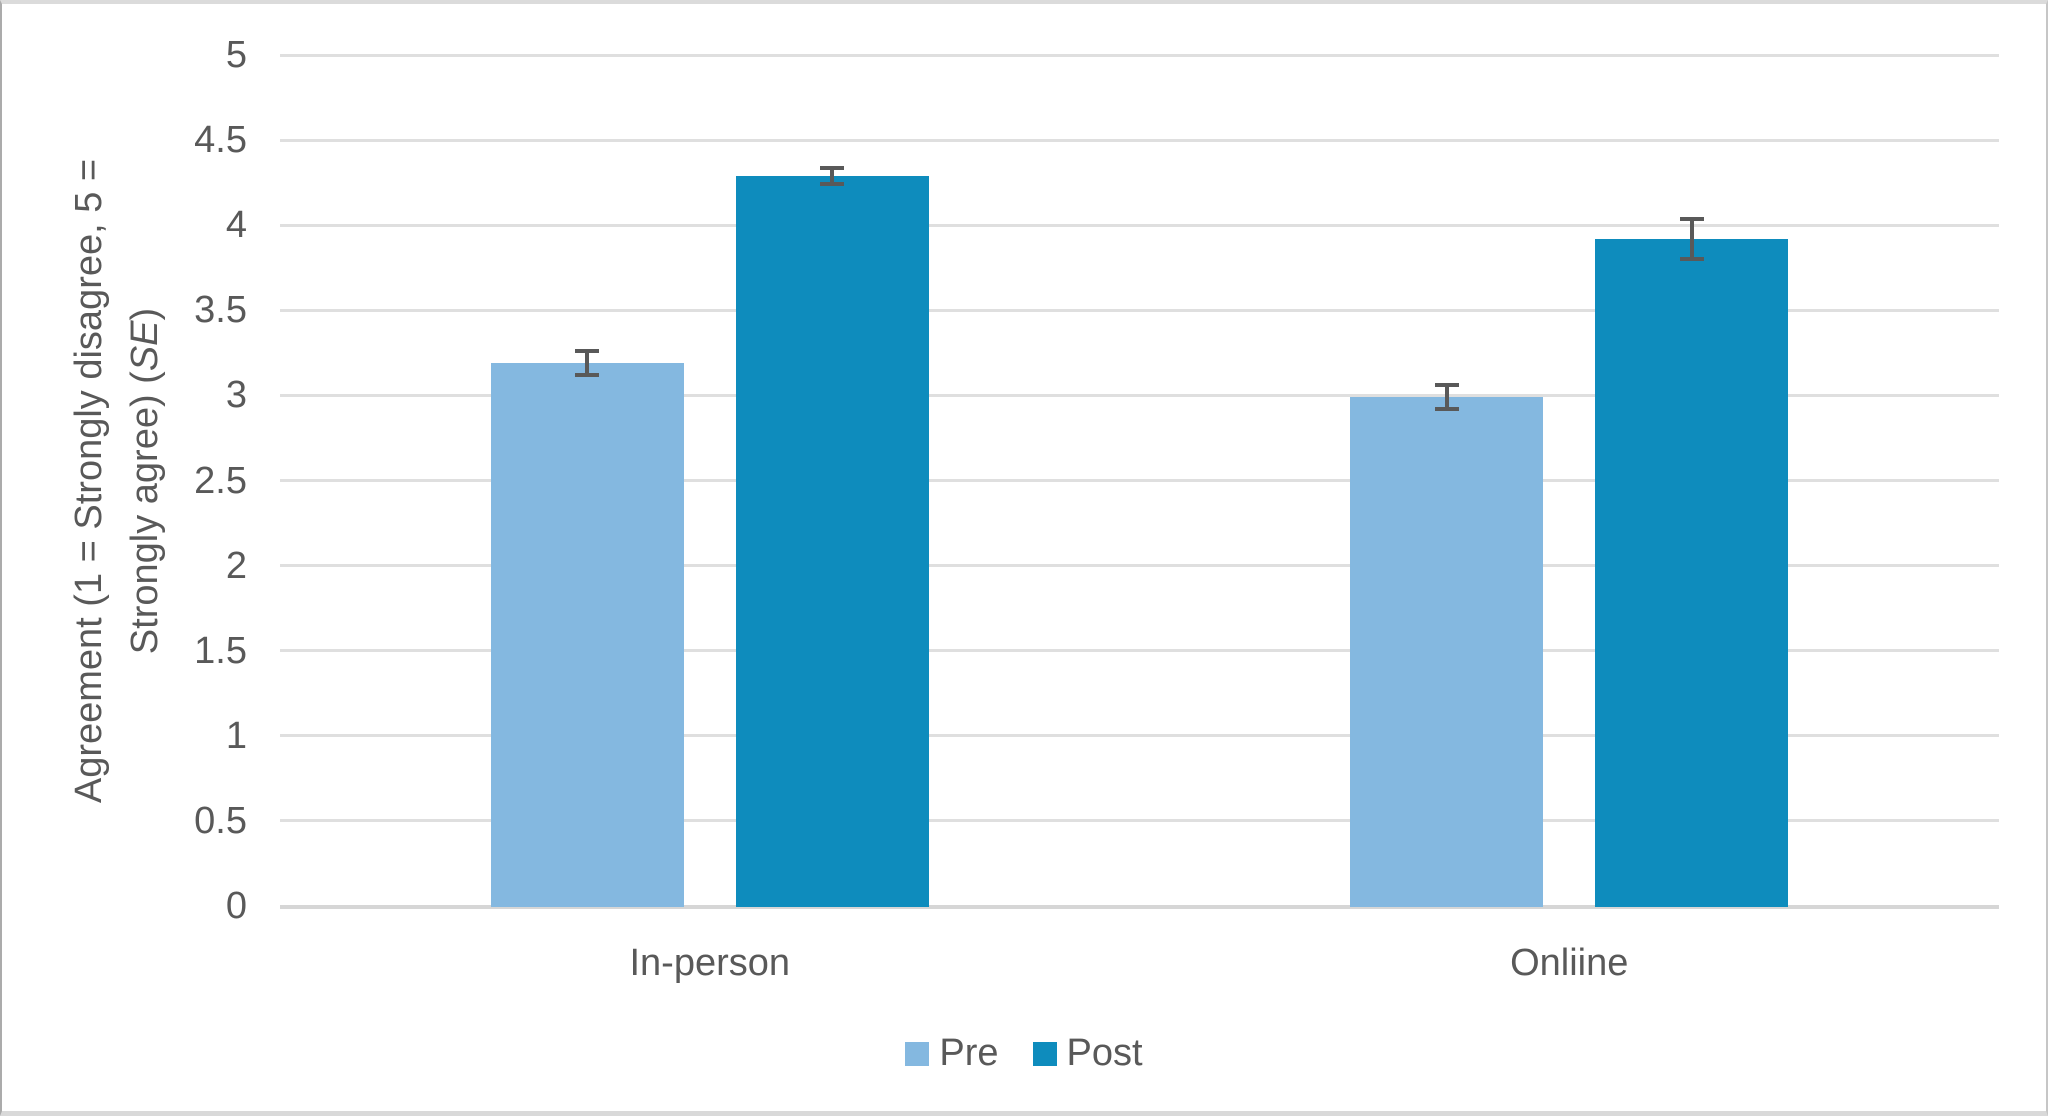 The image size is (2048, 1116). Describe the element at coordinates (1104, 1053) in the screenshot. I see `legend-label-post: Post` at that location.